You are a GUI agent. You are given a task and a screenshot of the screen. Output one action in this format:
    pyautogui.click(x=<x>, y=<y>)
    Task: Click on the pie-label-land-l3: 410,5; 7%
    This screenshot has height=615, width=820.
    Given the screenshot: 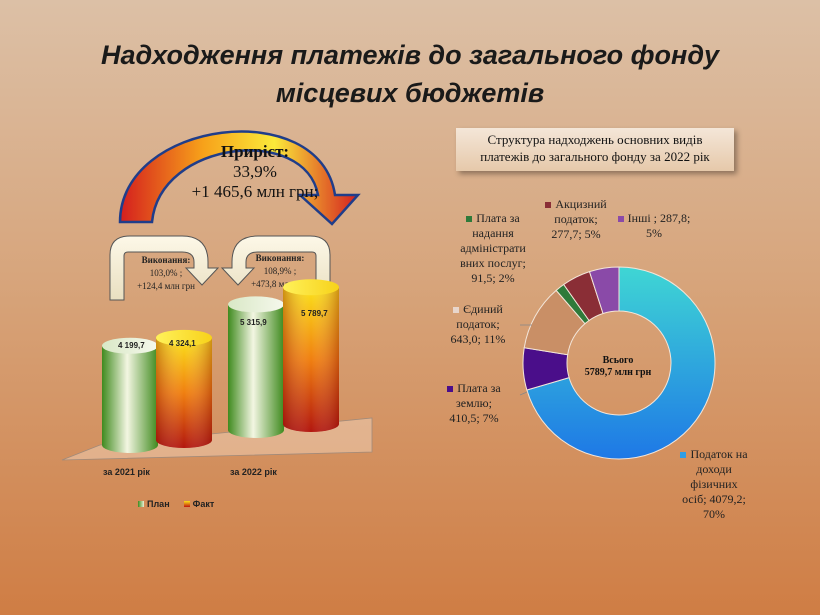 What is the action you would take?
    pyautogui.click(x=474, y=418)
    